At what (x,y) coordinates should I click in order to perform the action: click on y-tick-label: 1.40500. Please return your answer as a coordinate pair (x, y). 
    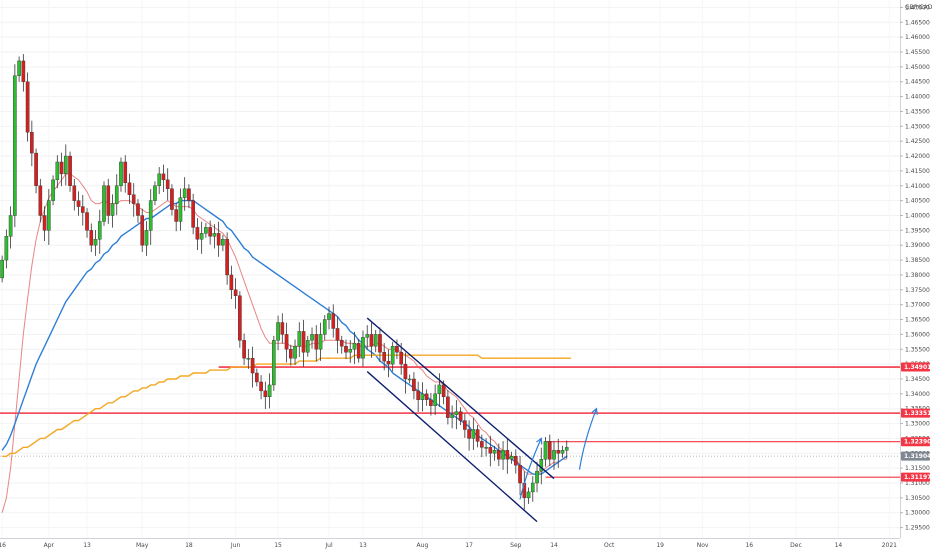
    Looking at the image, I should click on (917, 201).